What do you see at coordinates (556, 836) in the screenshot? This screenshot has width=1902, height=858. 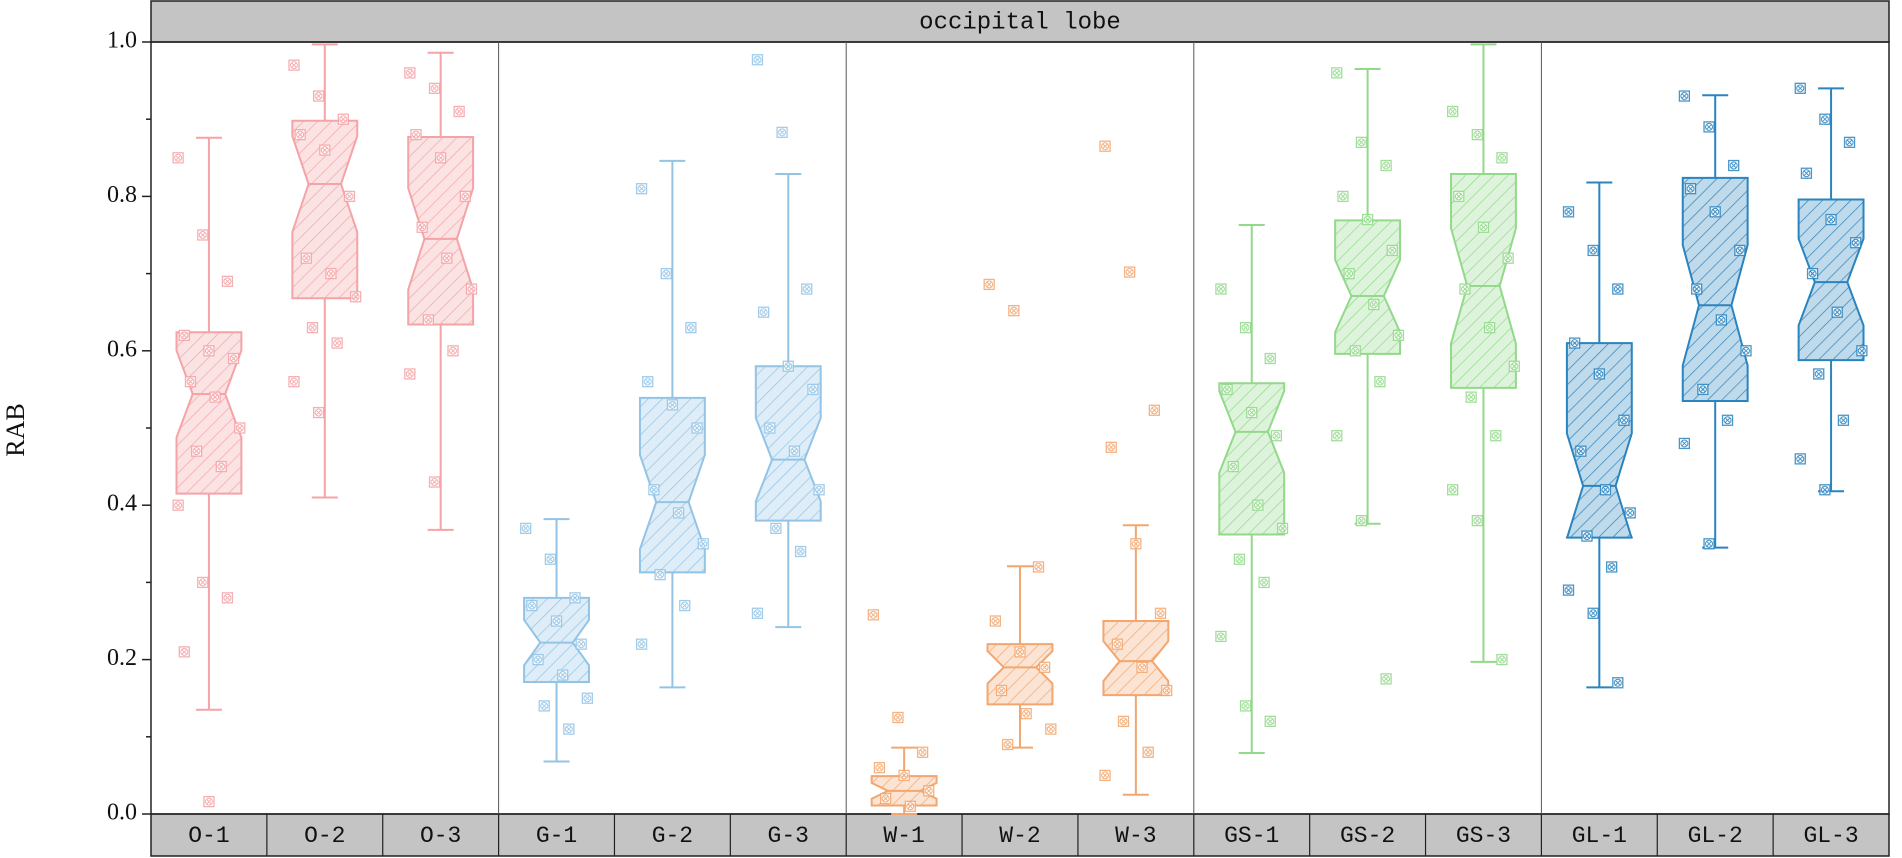 I see `x-tick-label: G-1` at bounding box center [556, 836].